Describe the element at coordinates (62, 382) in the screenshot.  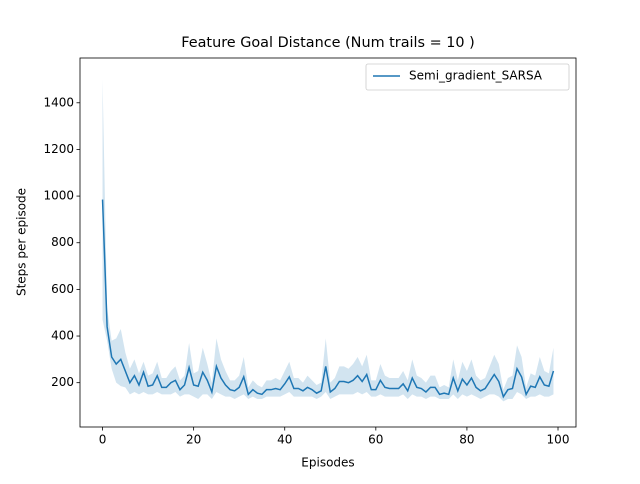
I see `y-tick-label: 200` at that location.